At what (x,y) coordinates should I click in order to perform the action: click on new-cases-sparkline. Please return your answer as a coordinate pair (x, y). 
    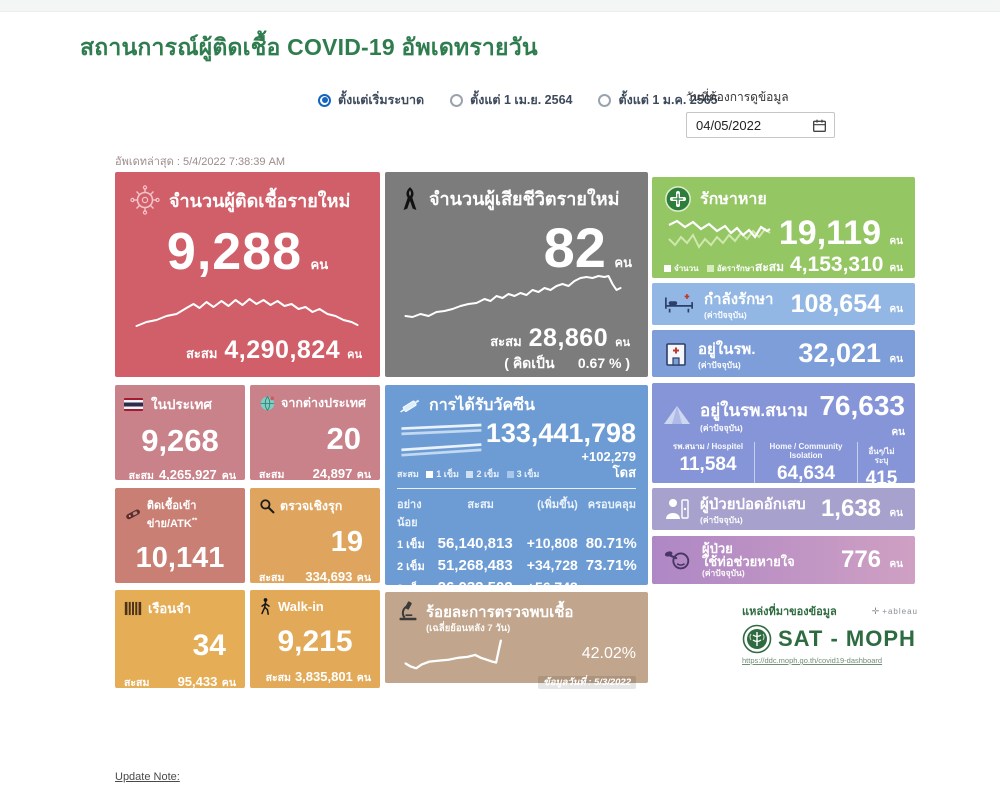
    Looking at the image, I should click on (247, 312).